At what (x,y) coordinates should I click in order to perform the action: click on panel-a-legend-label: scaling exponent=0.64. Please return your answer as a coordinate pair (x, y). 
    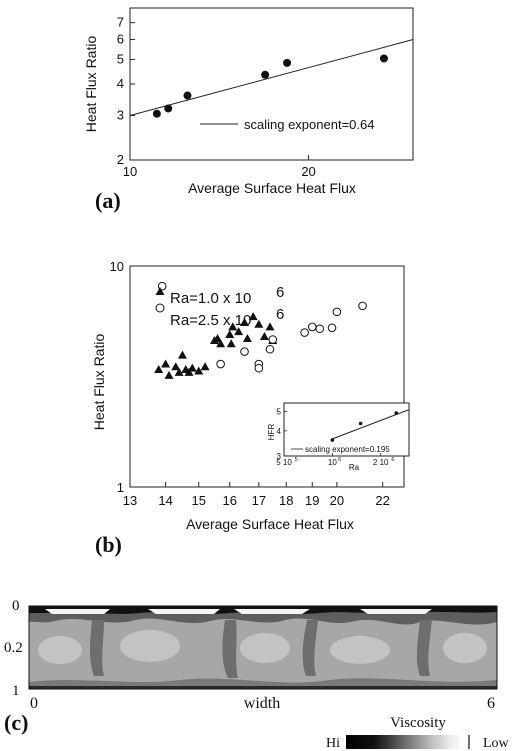
    Looking at the image, I should click on (309, 124).